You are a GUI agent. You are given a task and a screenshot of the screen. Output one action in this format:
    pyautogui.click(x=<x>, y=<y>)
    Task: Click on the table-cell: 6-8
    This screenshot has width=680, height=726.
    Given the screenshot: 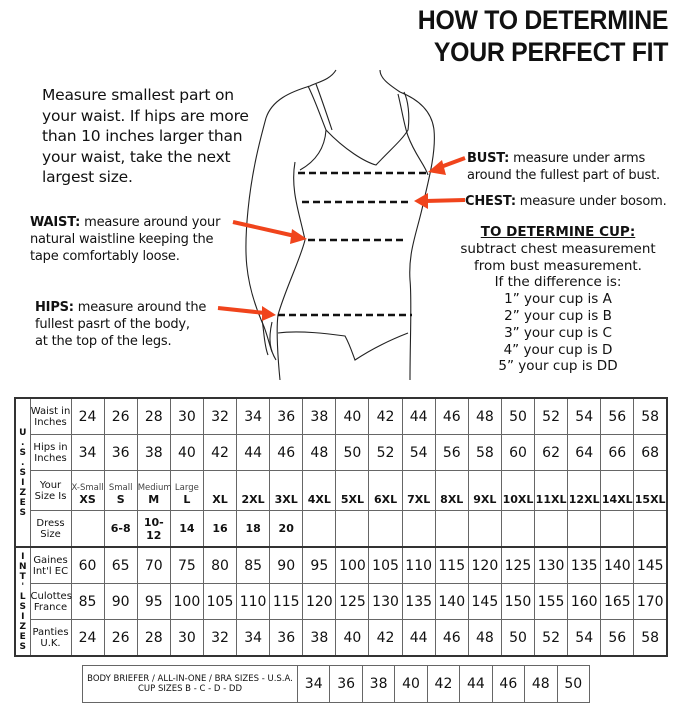 What is the action you would take?
    pyautogui.click(x=120, y=529)
    